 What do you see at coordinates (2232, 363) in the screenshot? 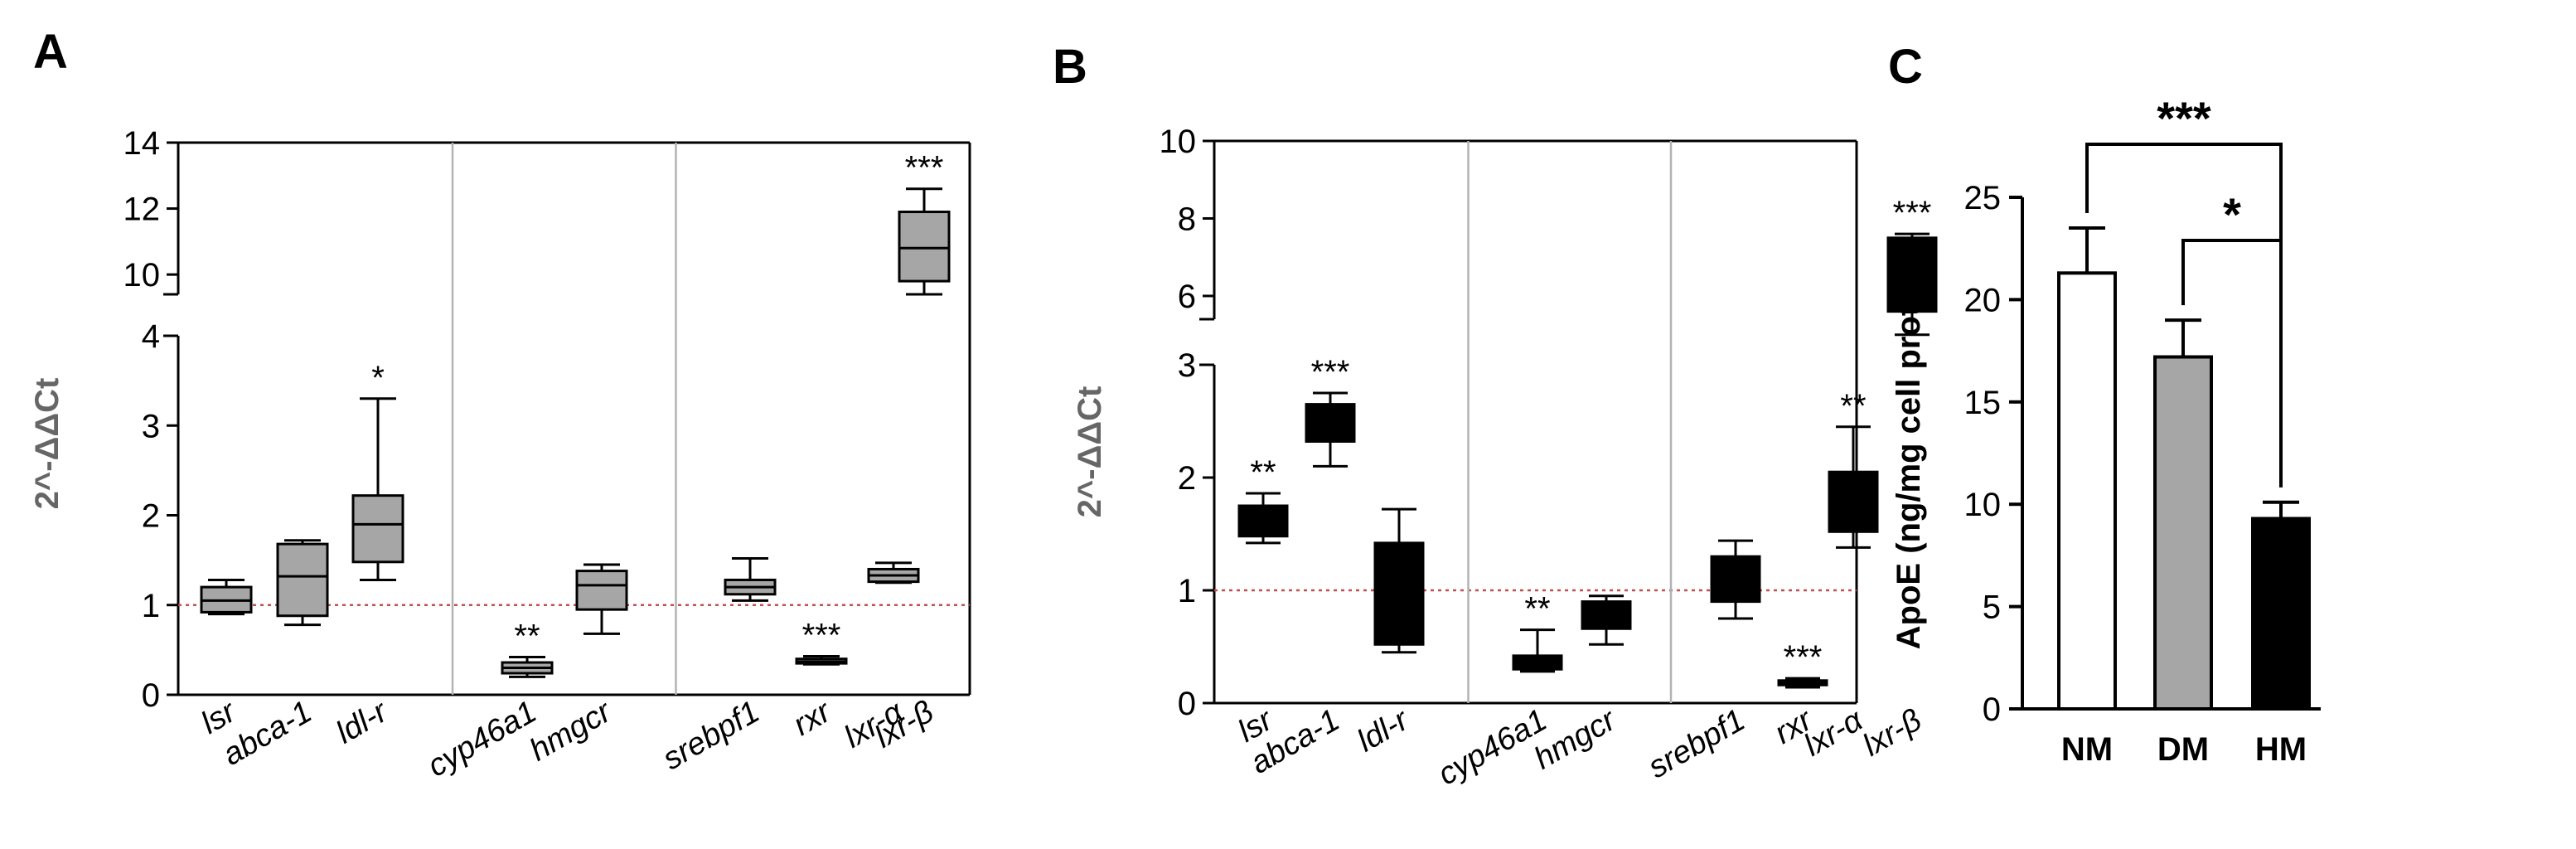
I see `significance-bracket` at bounding box center [2232, 363].